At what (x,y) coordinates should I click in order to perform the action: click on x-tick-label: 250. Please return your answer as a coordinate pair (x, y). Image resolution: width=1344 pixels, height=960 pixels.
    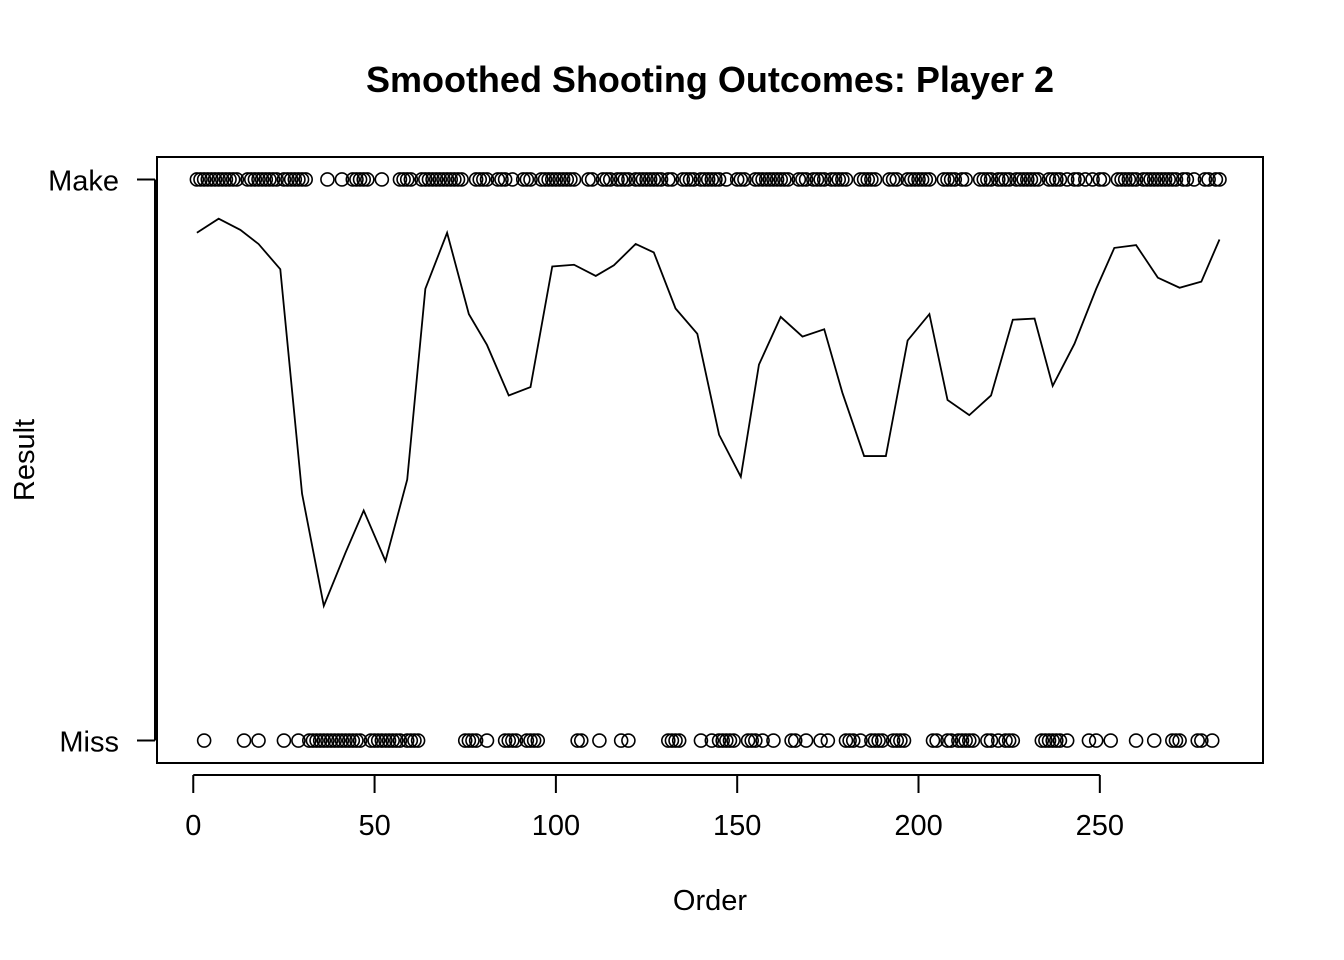
    Looking at the image, I should click on (1100, 826).